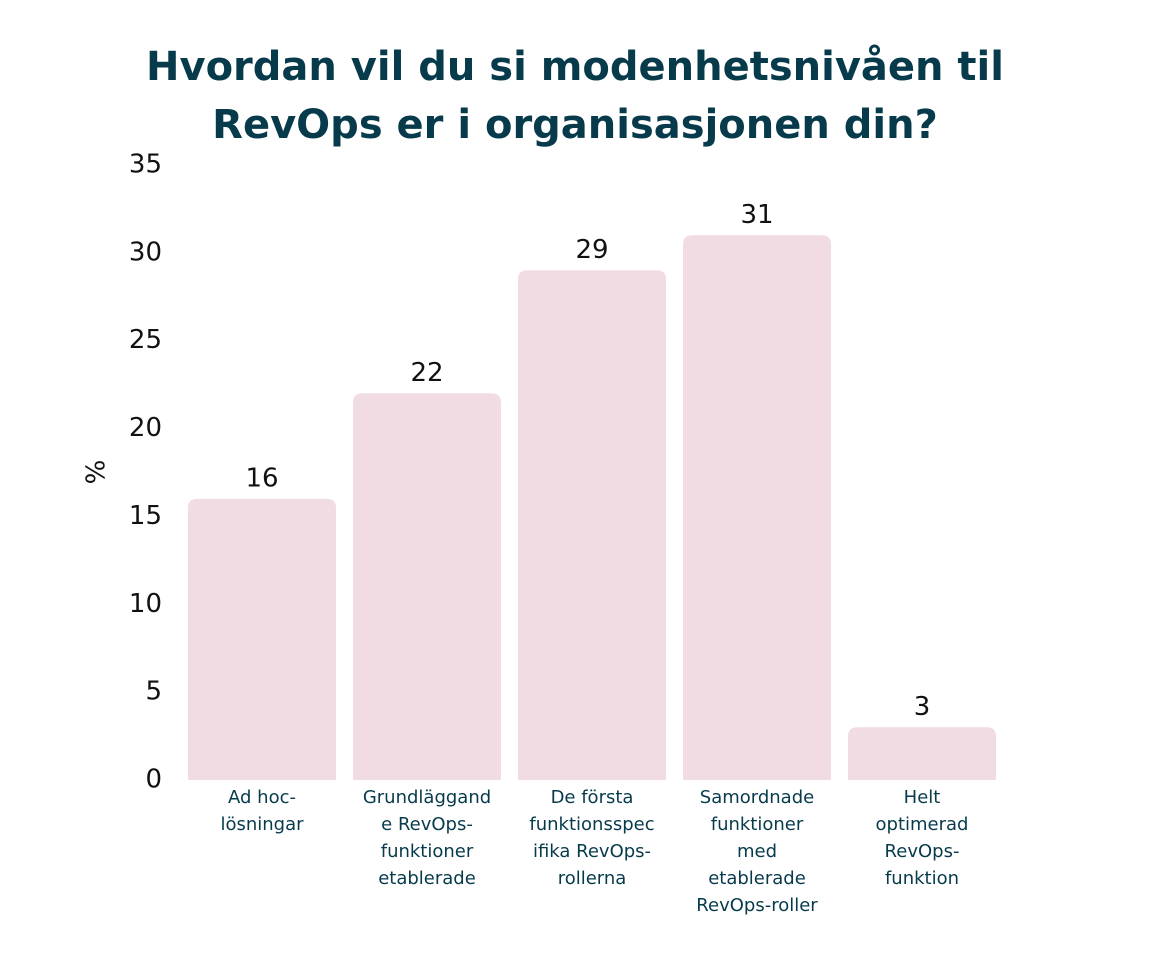 The height and width of the screenshot is (960, 1150). I want to click on y-tick-label: 0, so click(153, 780).